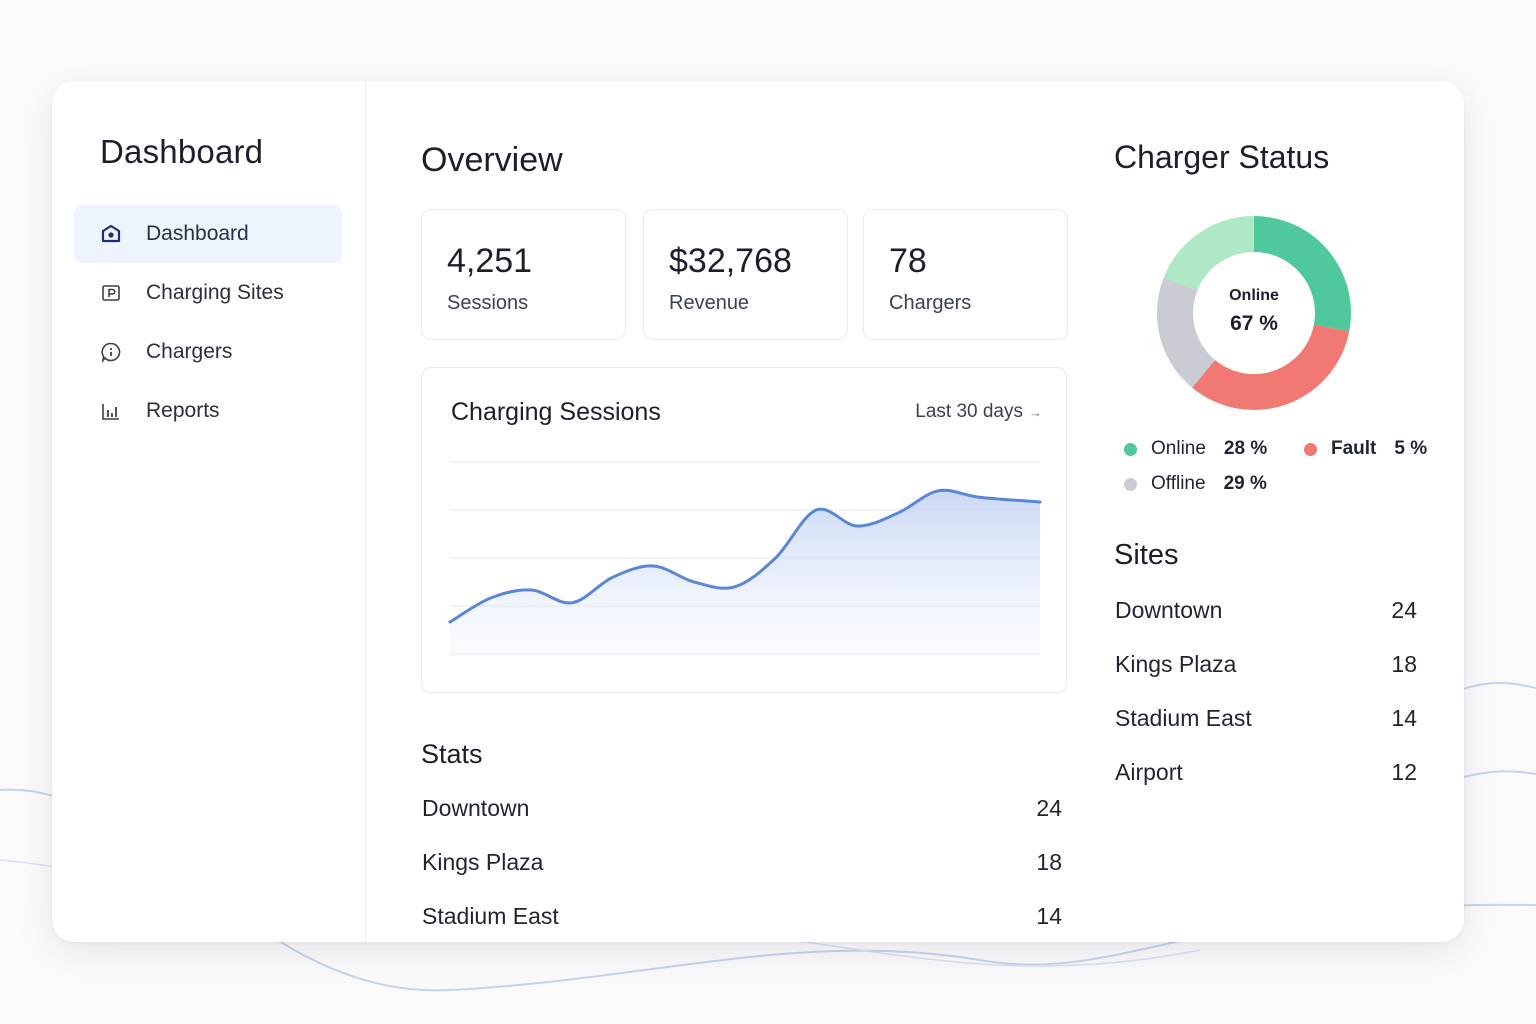  Describe the element at coordinates (1266, 664) in the screenshot. I see `sites-row: Kings Plaza 18` at that location.